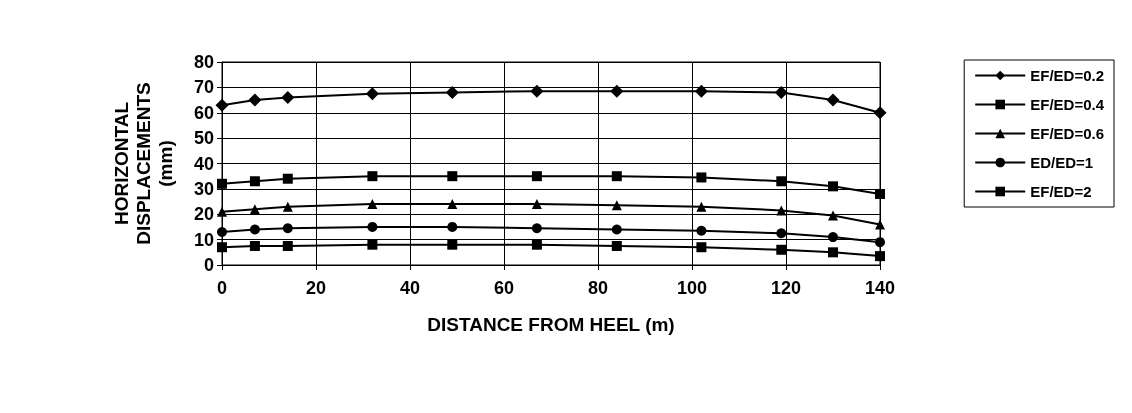 The height and width of the screenshot is (413, 1132). Describe the element at coordinates (203, 87) in the screenshot. I see `y-tick-label: 70` at that location.